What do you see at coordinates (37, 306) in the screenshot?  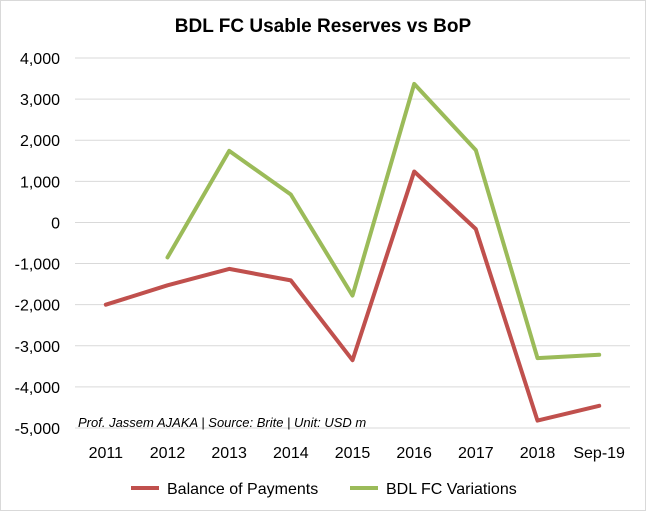 I see `y-tick-label: -2,000` at bounding box center [37, 306].